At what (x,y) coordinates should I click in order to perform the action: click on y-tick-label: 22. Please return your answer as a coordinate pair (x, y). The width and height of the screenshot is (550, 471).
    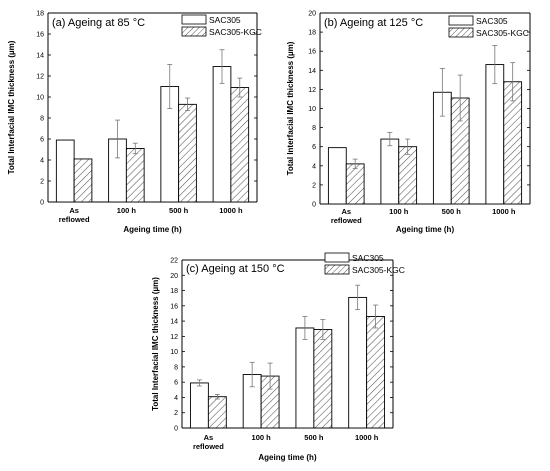
    Looking at the image, I should click on (174, 261).